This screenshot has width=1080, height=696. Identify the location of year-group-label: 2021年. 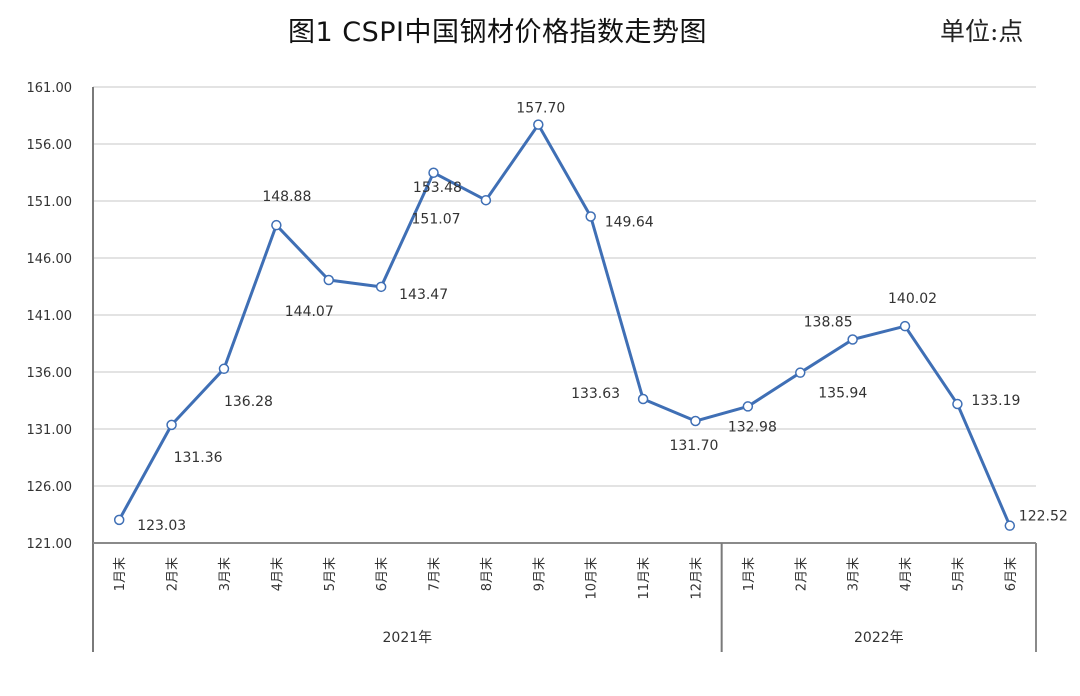
(408, 638).